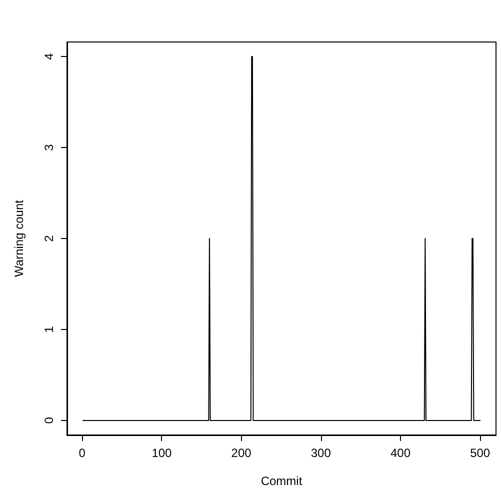 This screenshot has width=501, height=500. I want to click on y-axis-title: Warning count, so click(19, 238).